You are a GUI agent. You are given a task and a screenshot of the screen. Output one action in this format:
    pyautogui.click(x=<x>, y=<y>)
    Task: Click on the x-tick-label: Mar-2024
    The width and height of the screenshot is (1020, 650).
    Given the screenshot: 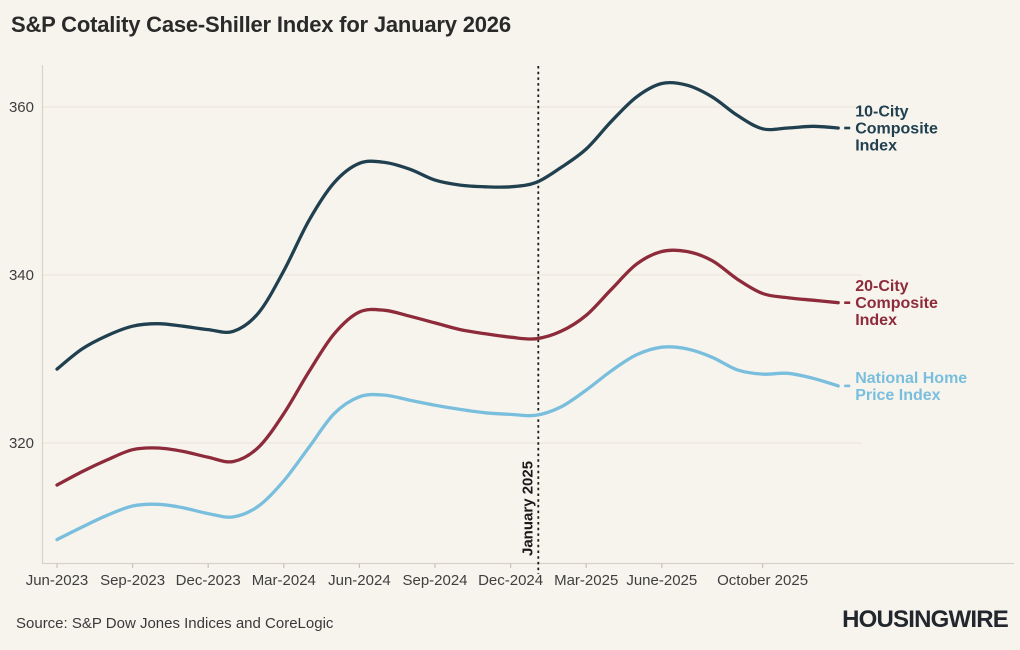 What is the action you would take?
    pyautogui.click(x=284, y=580)
    